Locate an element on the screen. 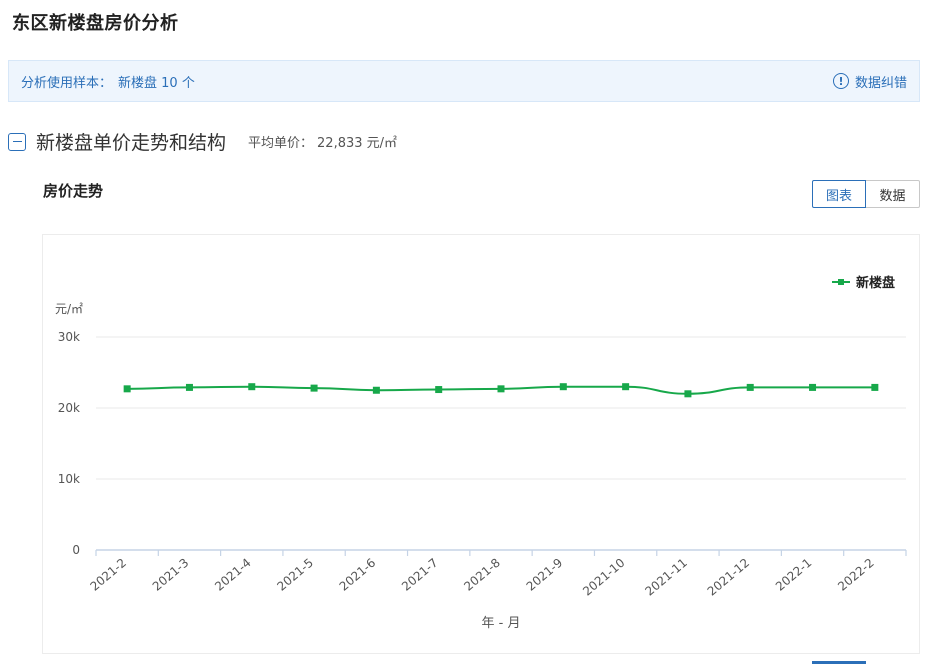  data-correction-link: ! 数据纠错 is located at coordinates (869, 81).